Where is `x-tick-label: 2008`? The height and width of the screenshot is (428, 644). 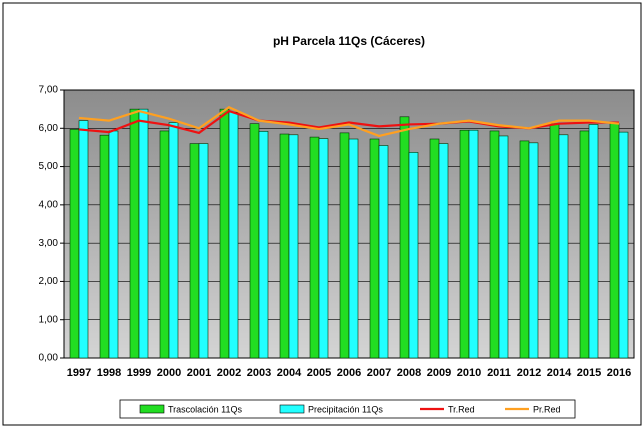 x-tick-label: 2008 is located at coordinates (409, 373).